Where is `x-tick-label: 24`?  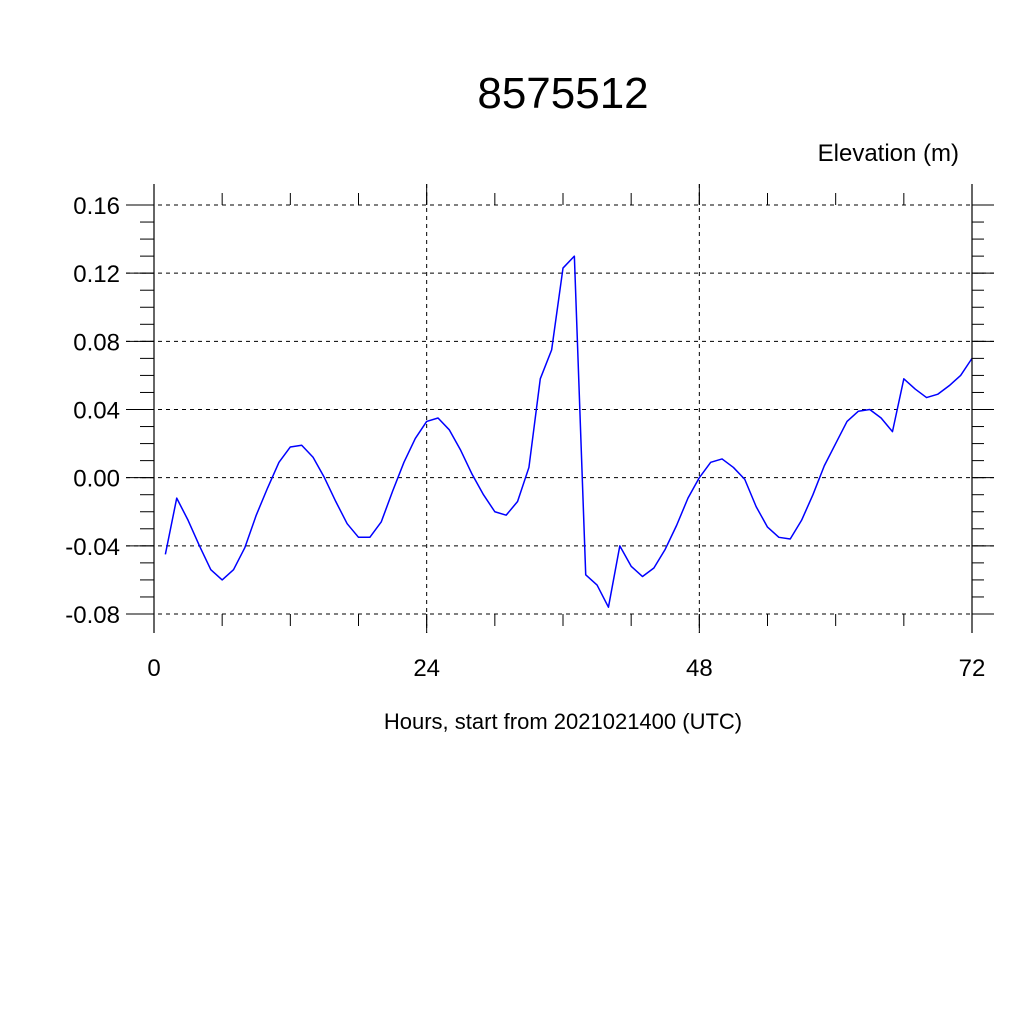 x-tick-label: 24 is located at coordinates (426, 668).